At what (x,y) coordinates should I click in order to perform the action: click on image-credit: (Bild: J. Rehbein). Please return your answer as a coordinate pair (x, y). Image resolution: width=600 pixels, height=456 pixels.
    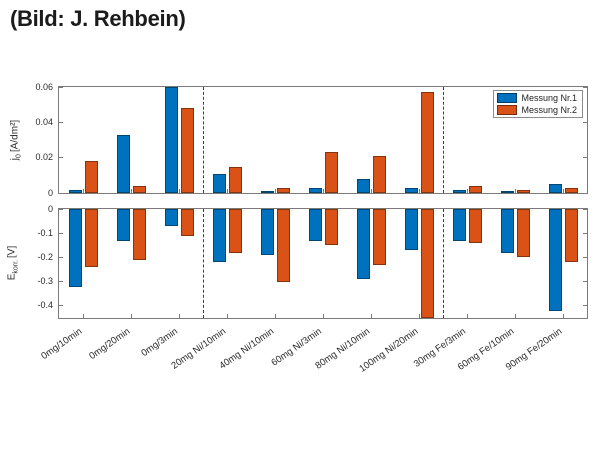
    Looking at the image, I should click on (98, 18).